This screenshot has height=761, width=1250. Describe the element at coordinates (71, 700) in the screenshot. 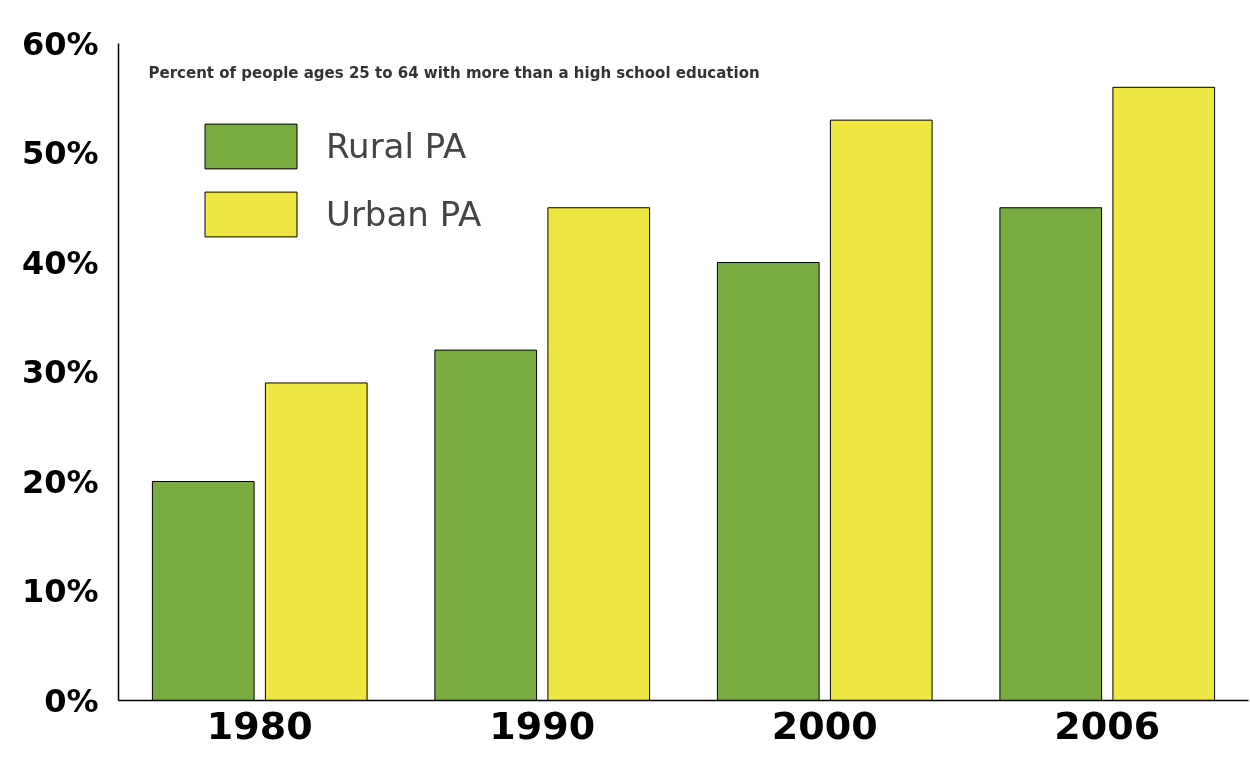

I see `y-tick-label: 0%` at that location.